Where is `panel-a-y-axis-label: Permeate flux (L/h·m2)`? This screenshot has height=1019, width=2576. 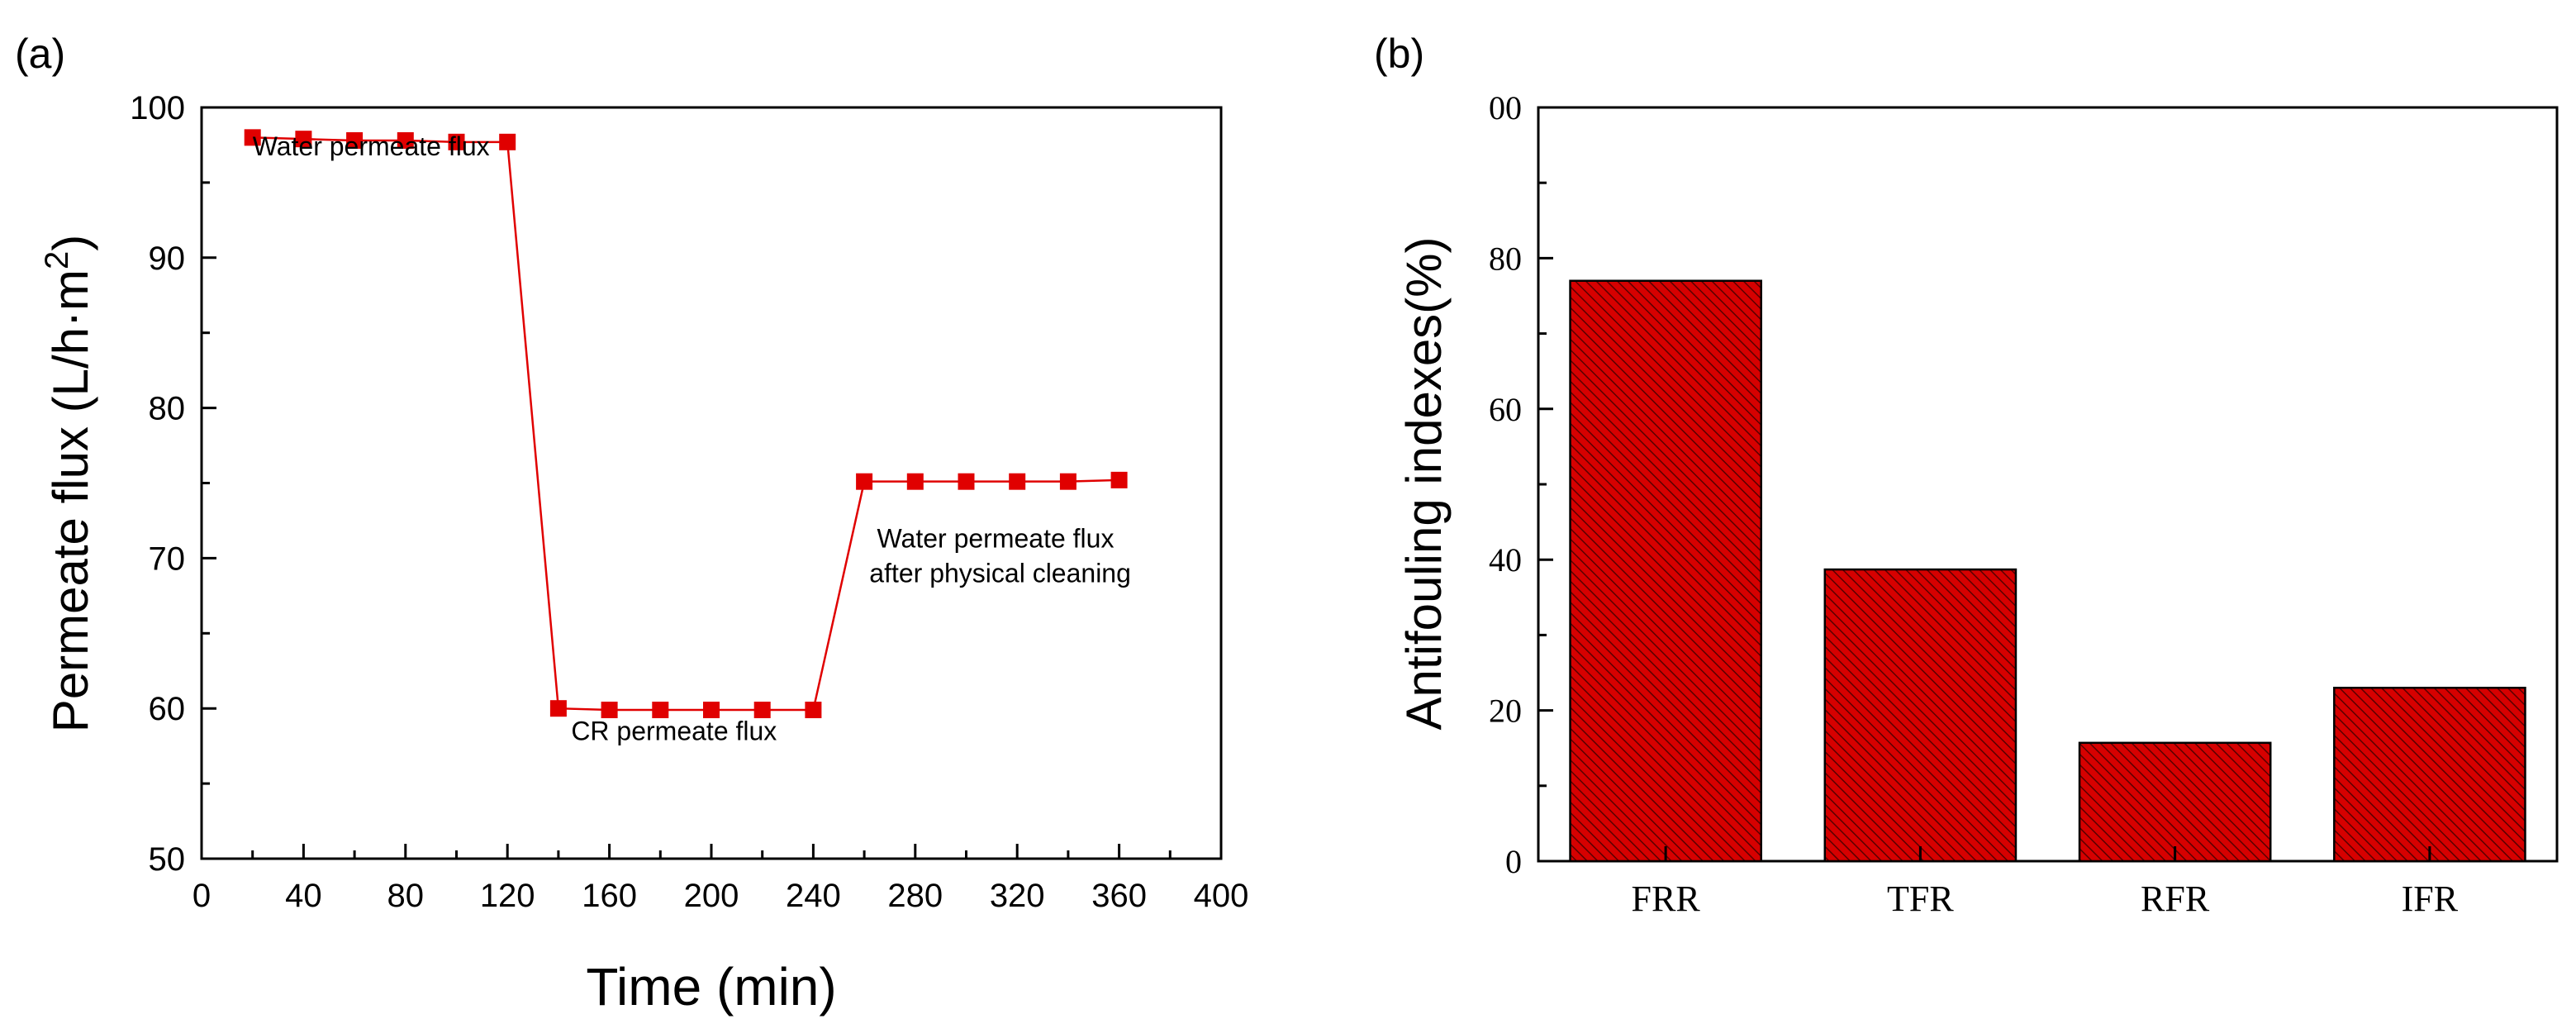
panel-a-y-axis-label: Permeate flux (L/h·m2) is located at coordinates (68, 483).